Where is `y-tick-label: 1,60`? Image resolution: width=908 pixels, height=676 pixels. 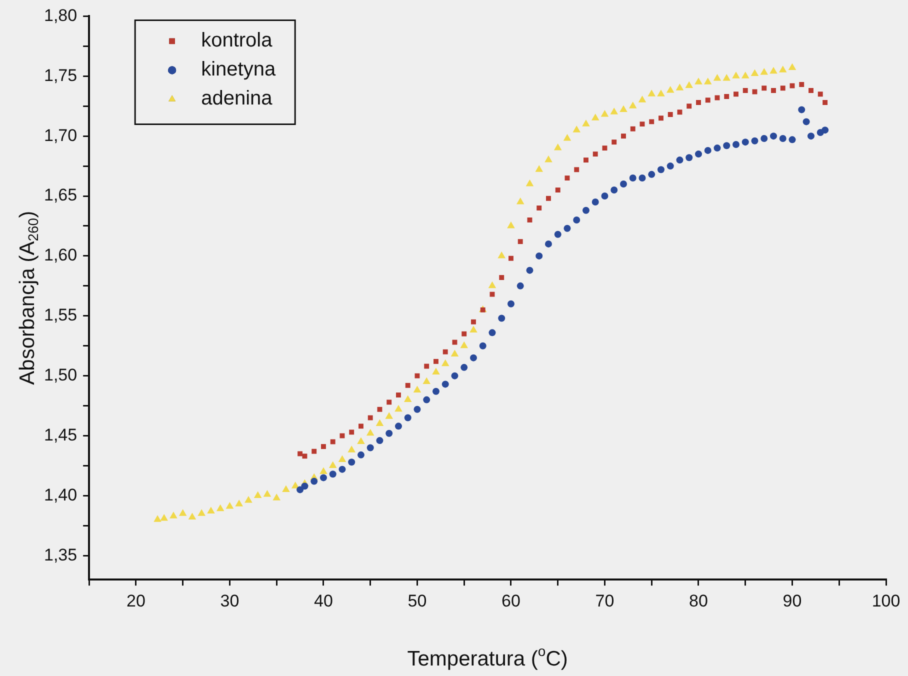
y-tick-label: 1,60 is located at coordinates (61, 255).